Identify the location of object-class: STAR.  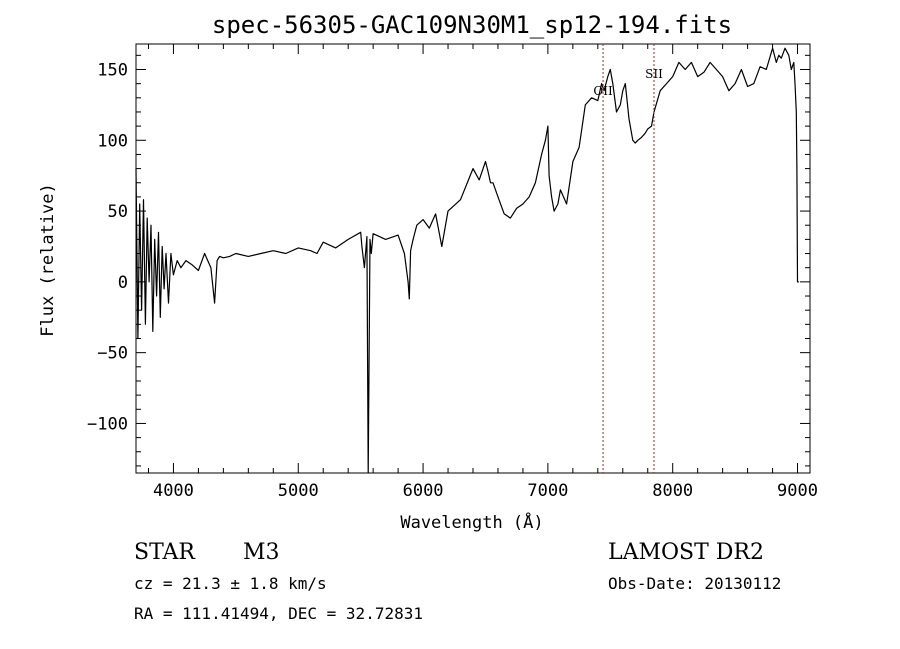
(164, 552).